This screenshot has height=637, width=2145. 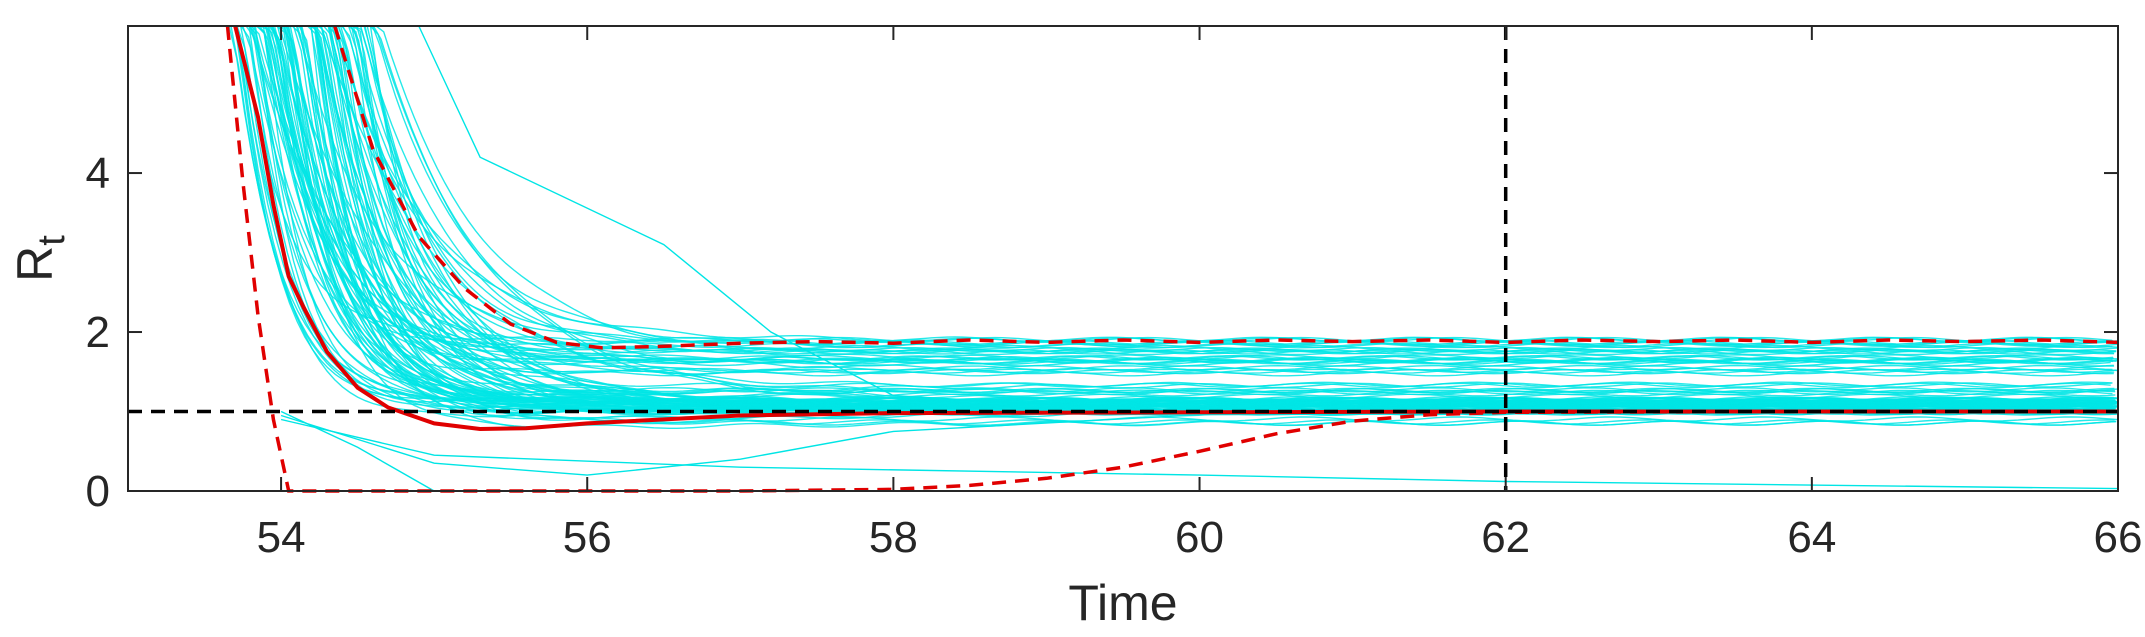 What do you see at coordinates (35, 264) in the screenshot?
I see `y-axis-label-main: R` at bounding box center [35, 264].